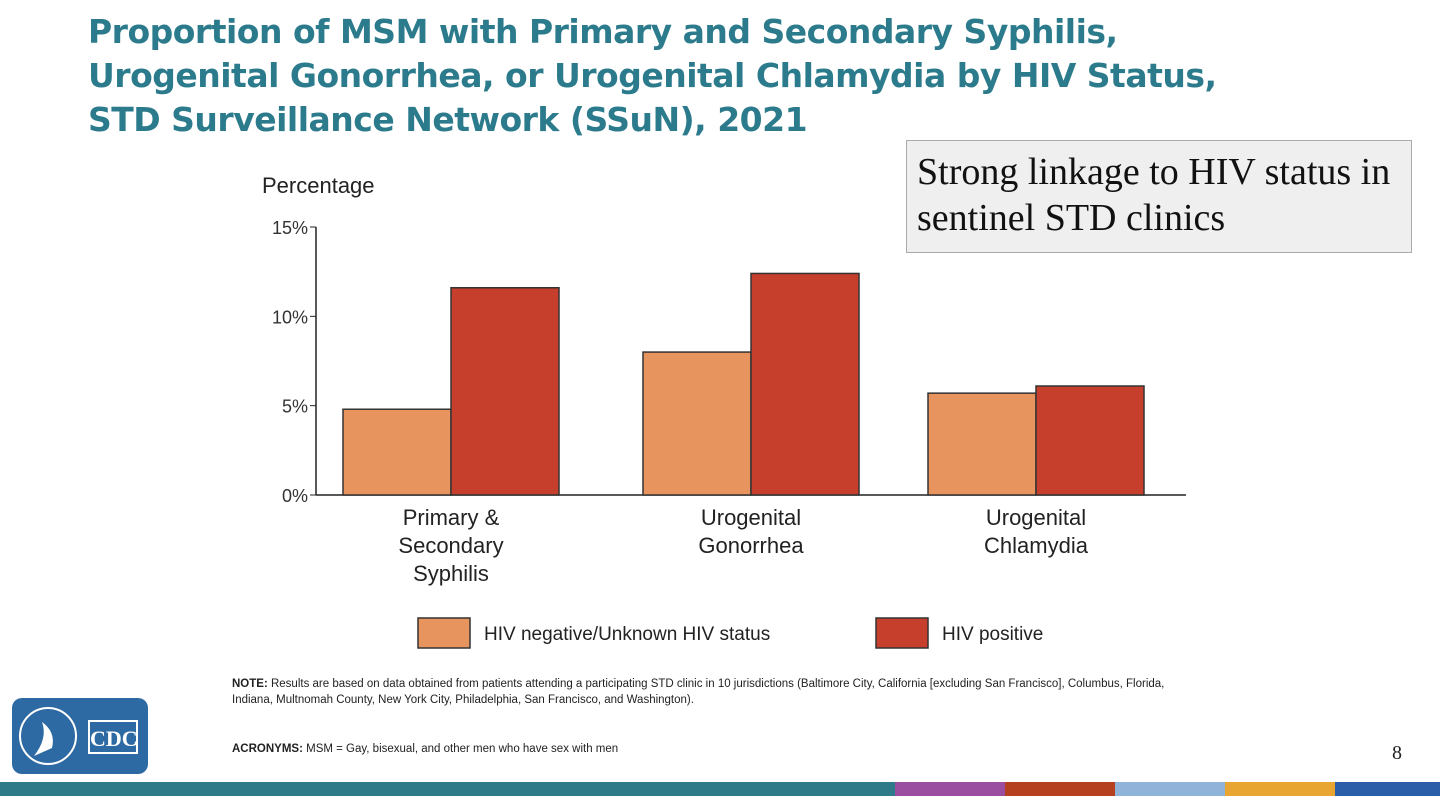  I want to click on y-tick-label: 5%, so click(295, 407).